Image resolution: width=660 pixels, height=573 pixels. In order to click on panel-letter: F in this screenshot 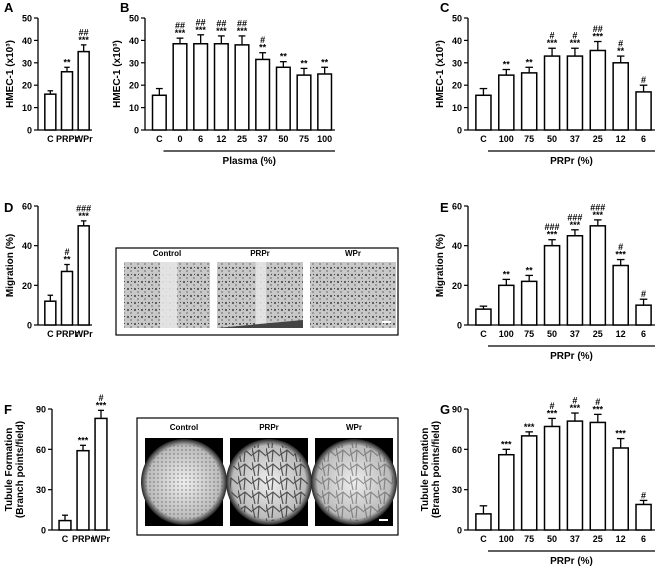, I will do `click(8, 409)`.